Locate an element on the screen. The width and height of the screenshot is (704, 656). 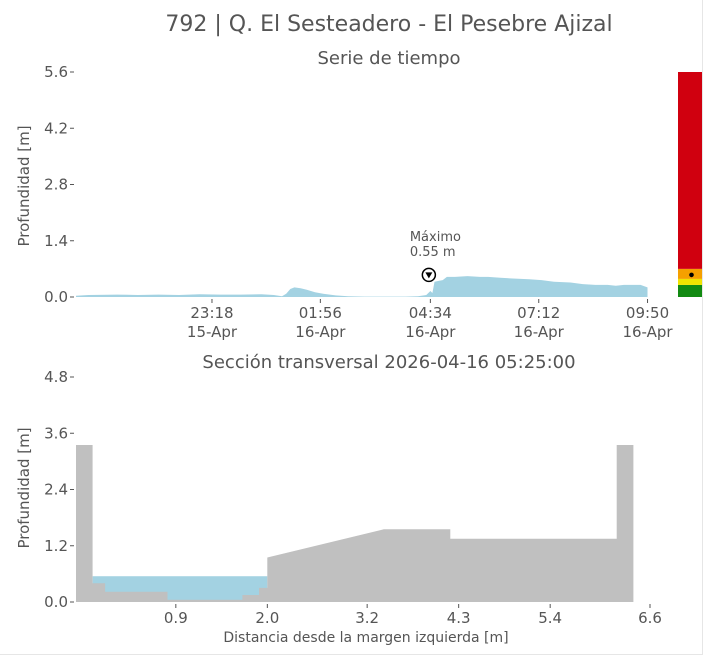
top-xtick-date: 15-Apr is located at coordinates (212, 332).